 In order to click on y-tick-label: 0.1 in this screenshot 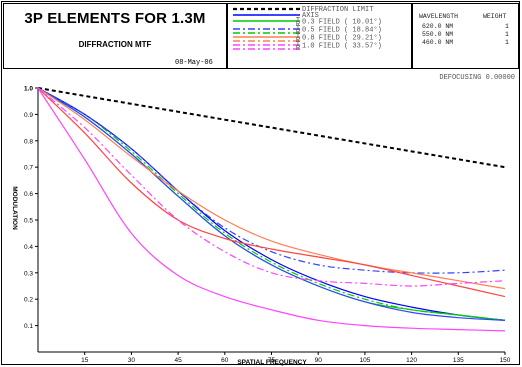, I will do `click(28, 326)`.